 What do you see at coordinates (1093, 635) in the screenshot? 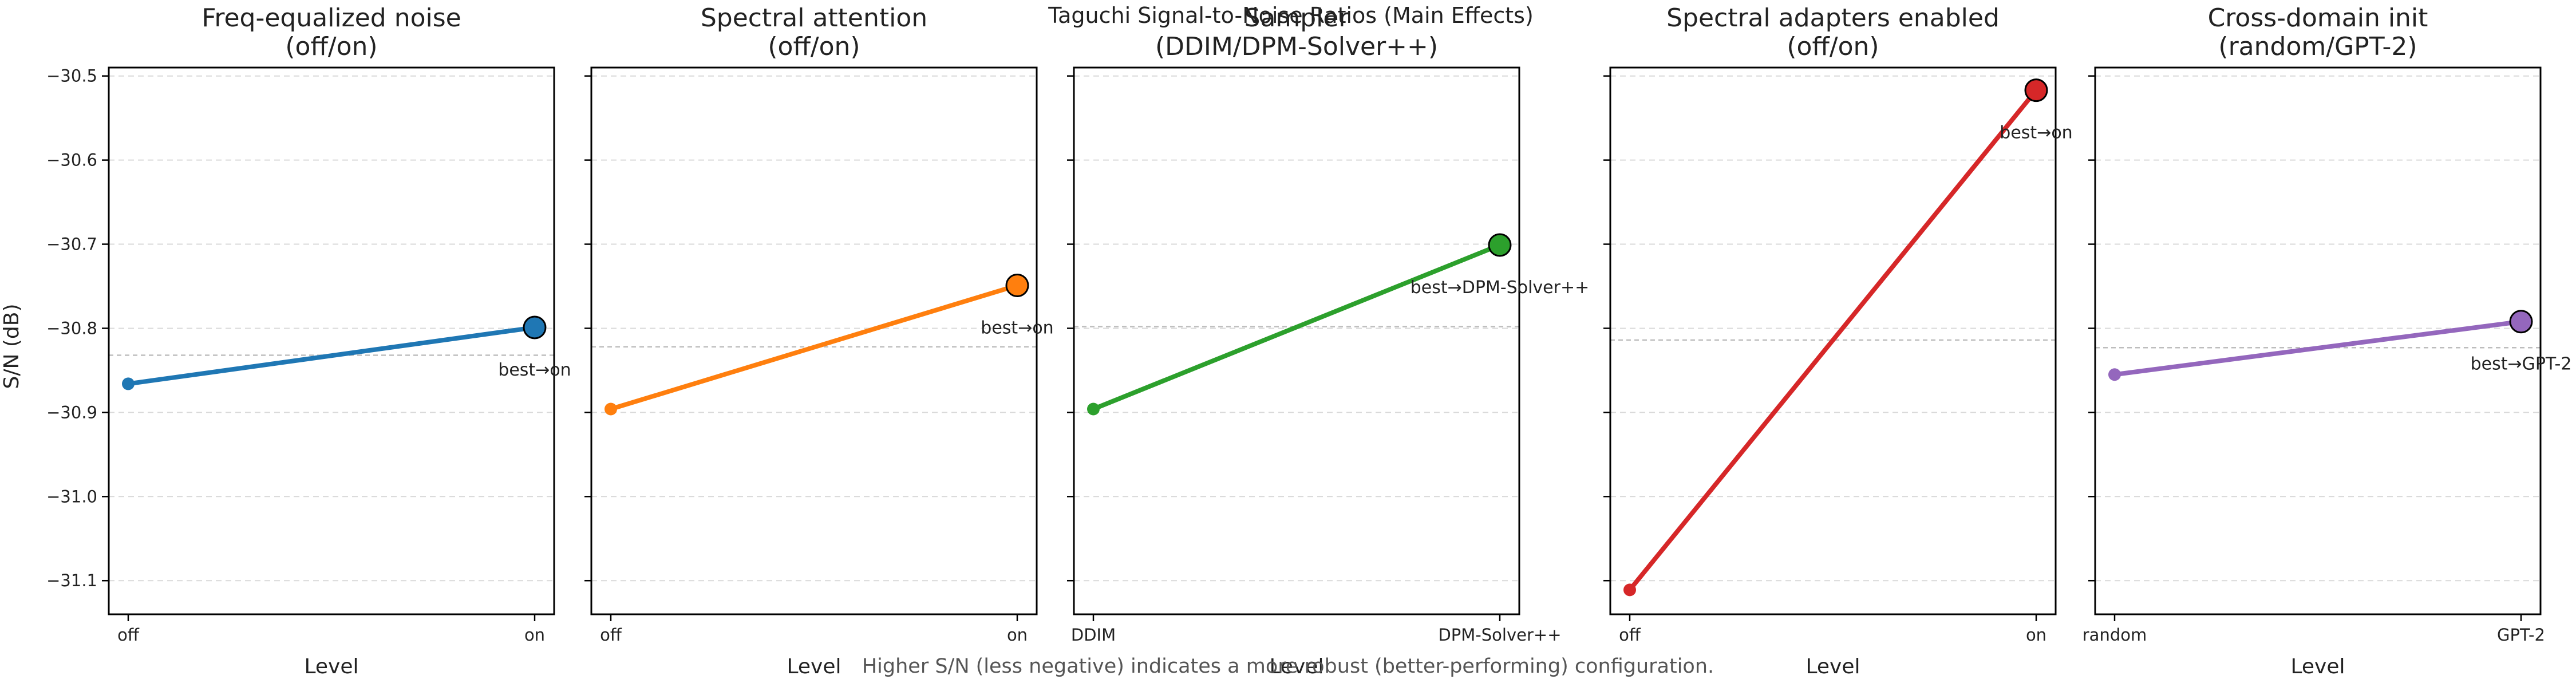
I see `x-tick-label: DDIM` at bounding box center [1093, 635].